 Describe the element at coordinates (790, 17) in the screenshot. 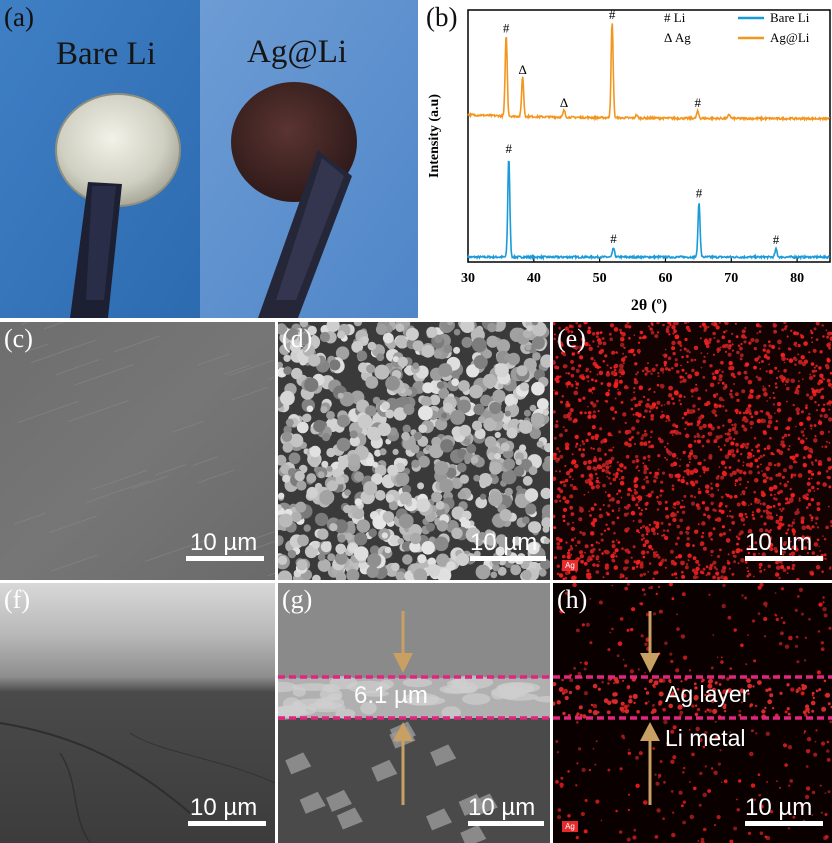

I see `legend-entry: Bare Li` at that location.